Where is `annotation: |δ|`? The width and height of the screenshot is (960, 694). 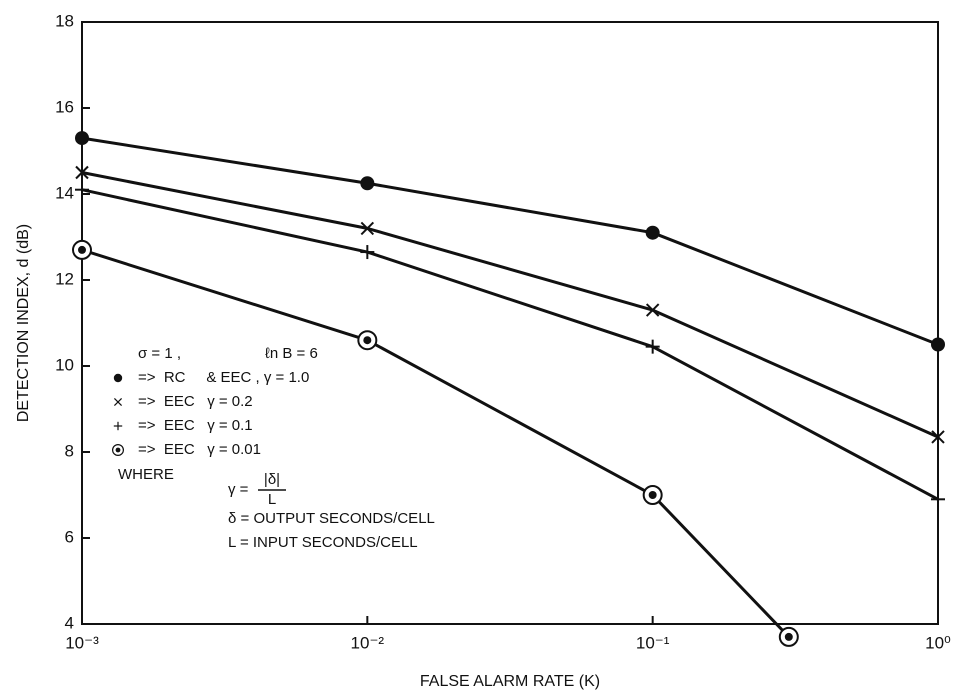
annotation: |δ| is located at coordinates (272, 479).